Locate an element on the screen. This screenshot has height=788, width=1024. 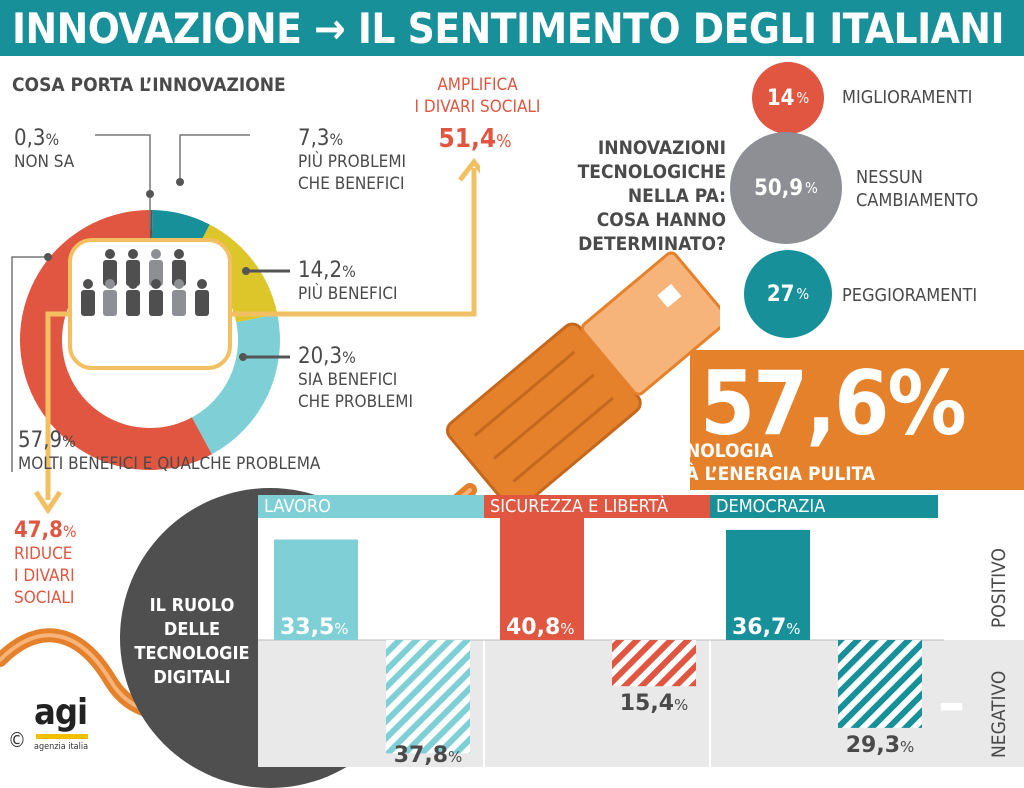
label-negativo: NEGATIVO is located at coordinates (999, 714).